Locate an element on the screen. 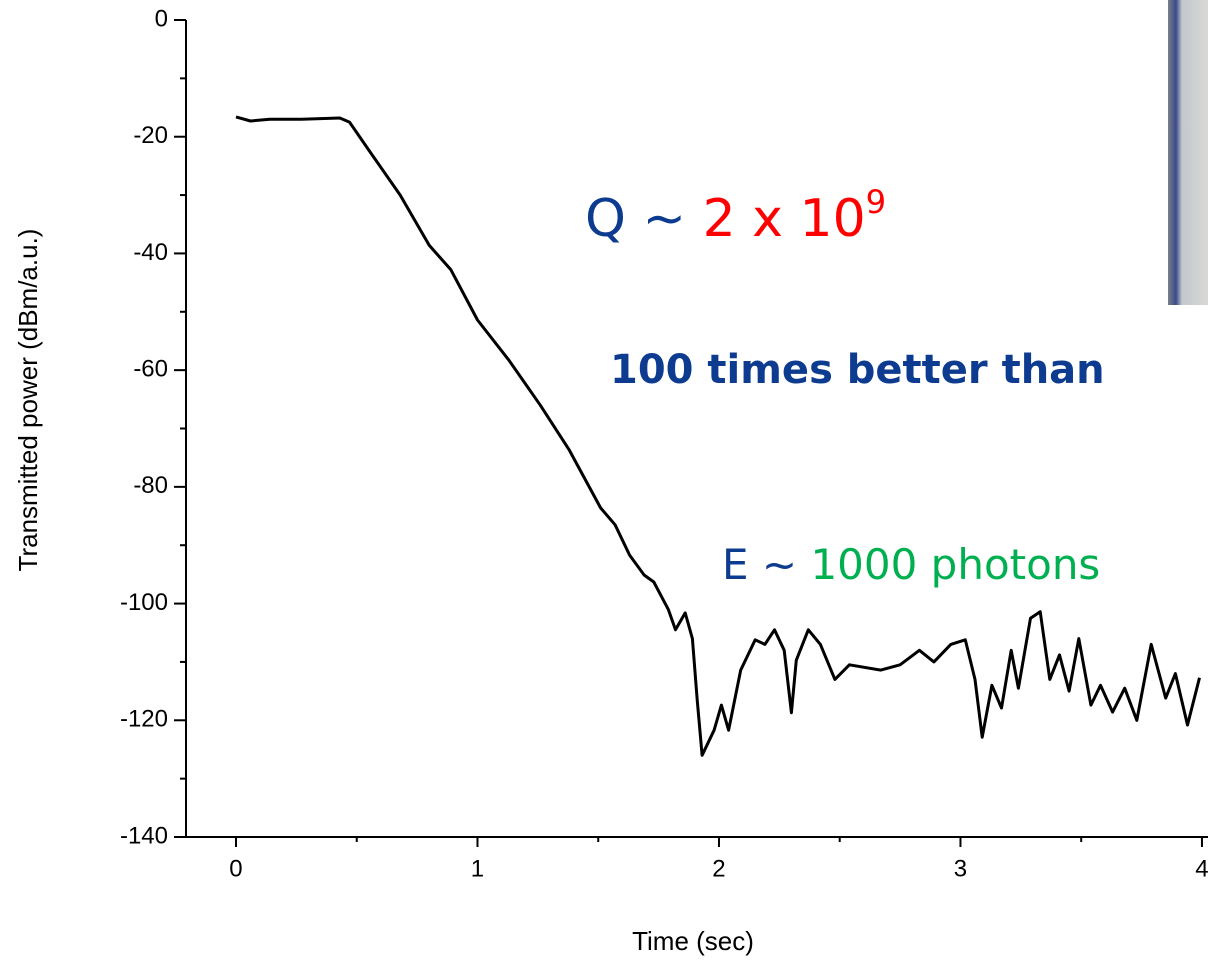 This screenshot has height=968, width=1208. x-tick-label: 0 is located at coordinates (235, 868).